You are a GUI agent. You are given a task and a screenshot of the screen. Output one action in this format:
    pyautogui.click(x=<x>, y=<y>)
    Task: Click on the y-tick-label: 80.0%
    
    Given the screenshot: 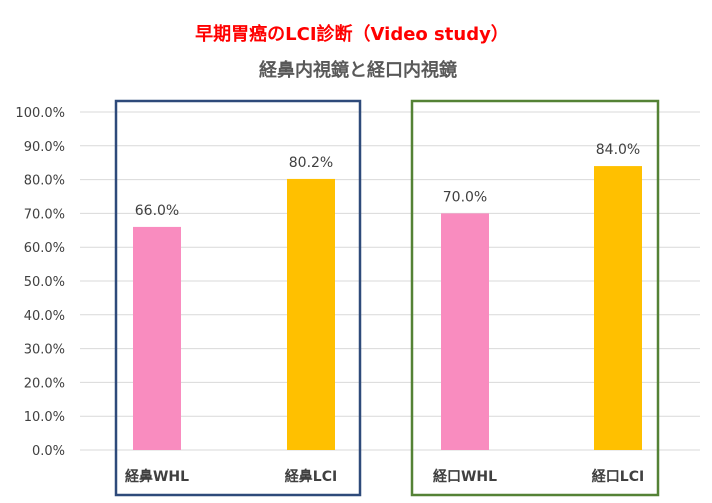 What is the action you would take?
    pyautogui.click(x=44, y=181)
    